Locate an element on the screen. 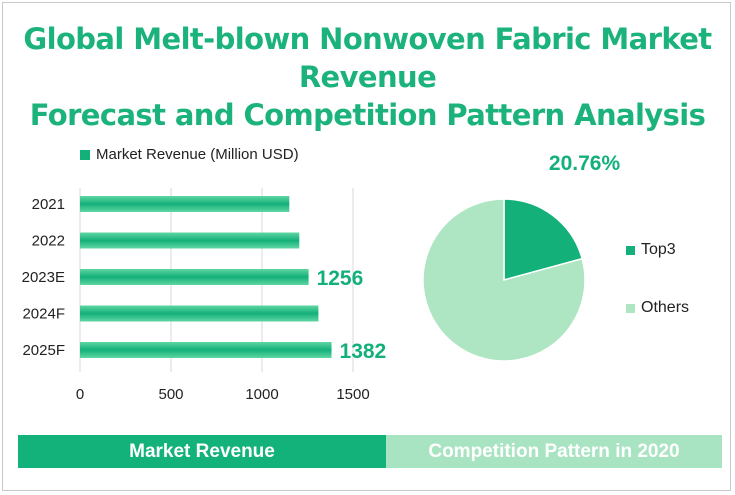  x-tick-label-0: 0 is located at coordinates (80, 394).